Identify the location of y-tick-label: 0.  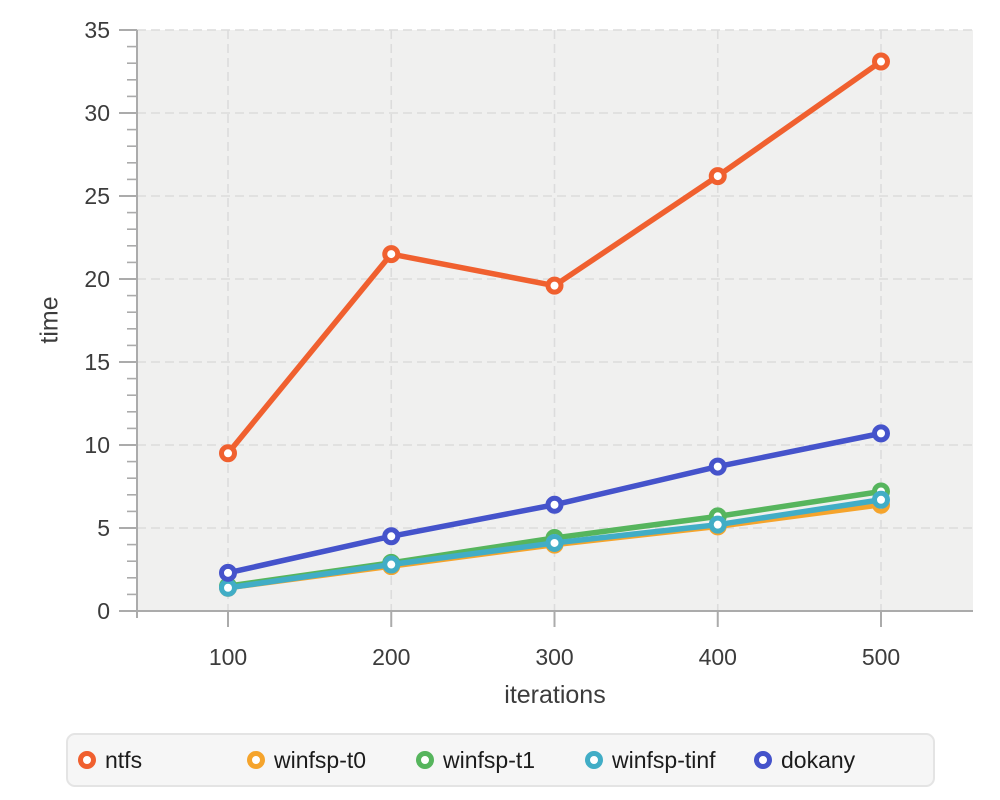
(103, 611).